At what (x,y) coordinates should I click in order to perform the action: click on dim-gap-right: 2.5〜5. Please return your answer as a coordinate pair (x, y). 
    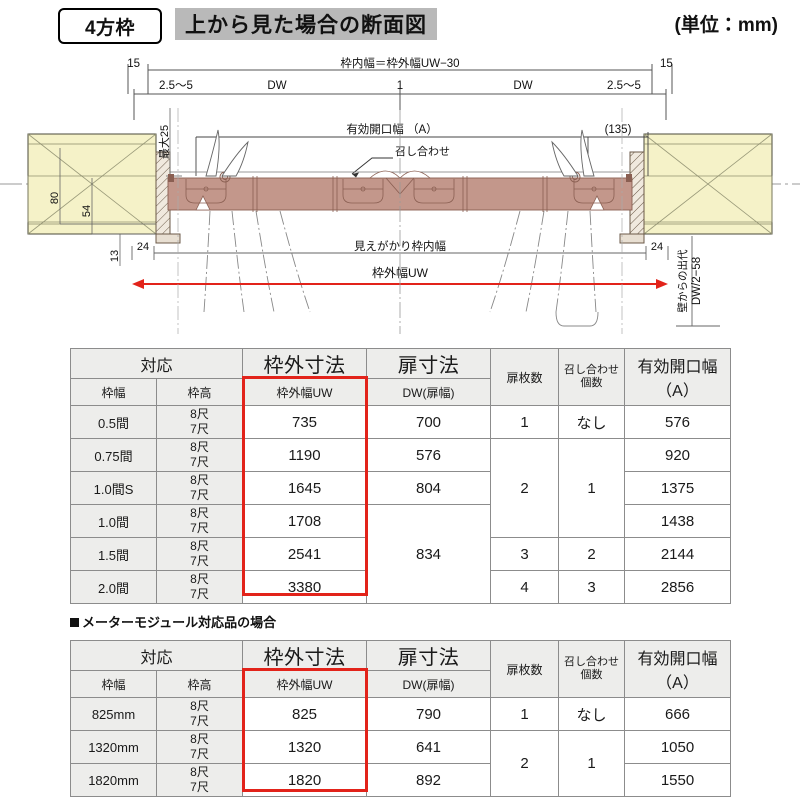
    Looking at the image, I should click on (624, 86).